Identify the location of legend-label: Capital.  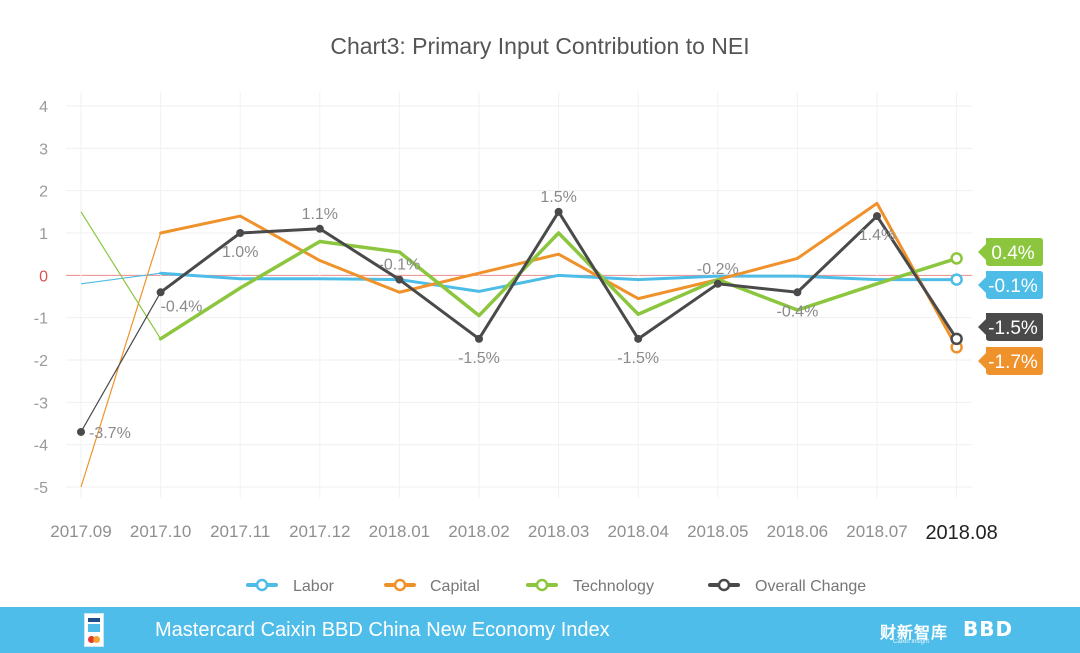
(455, 586).